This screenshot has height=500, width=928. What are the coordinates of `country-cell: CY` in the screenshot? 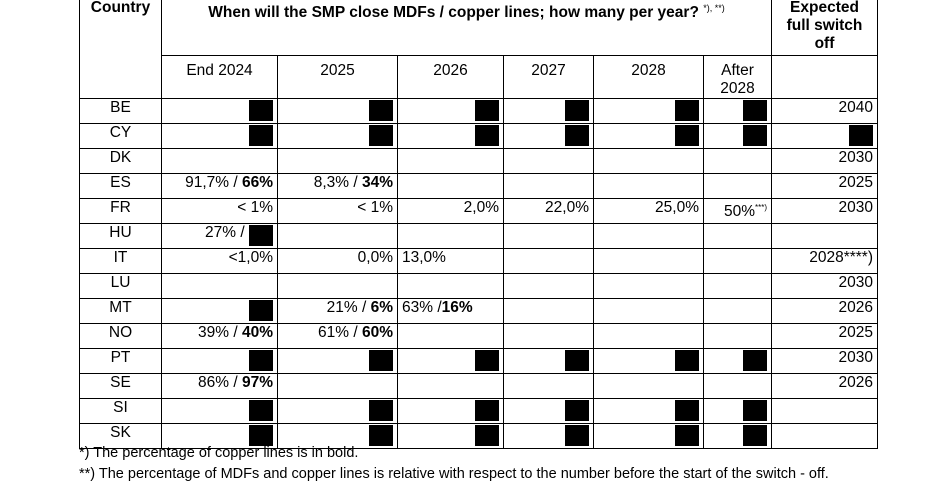 It's located at (120, 136).